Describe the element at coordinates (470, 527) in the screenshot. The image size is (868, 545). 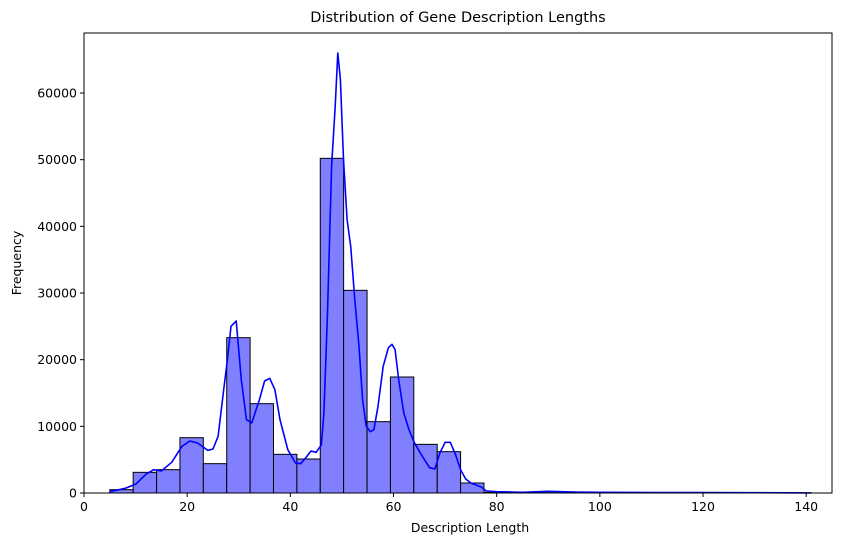
I see `x-axis-label: Description Length` at that location.